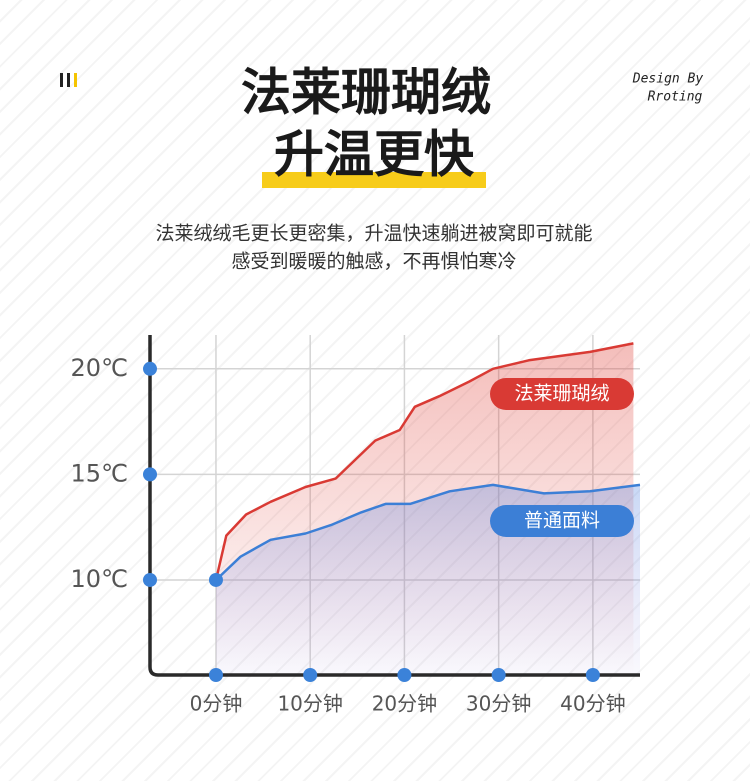 The width and height of the screenshot is (750, 781). Describe the element at coordinates (366, 93) in the screenshot. I see `title: 法莱珊瑚绒` at that location.